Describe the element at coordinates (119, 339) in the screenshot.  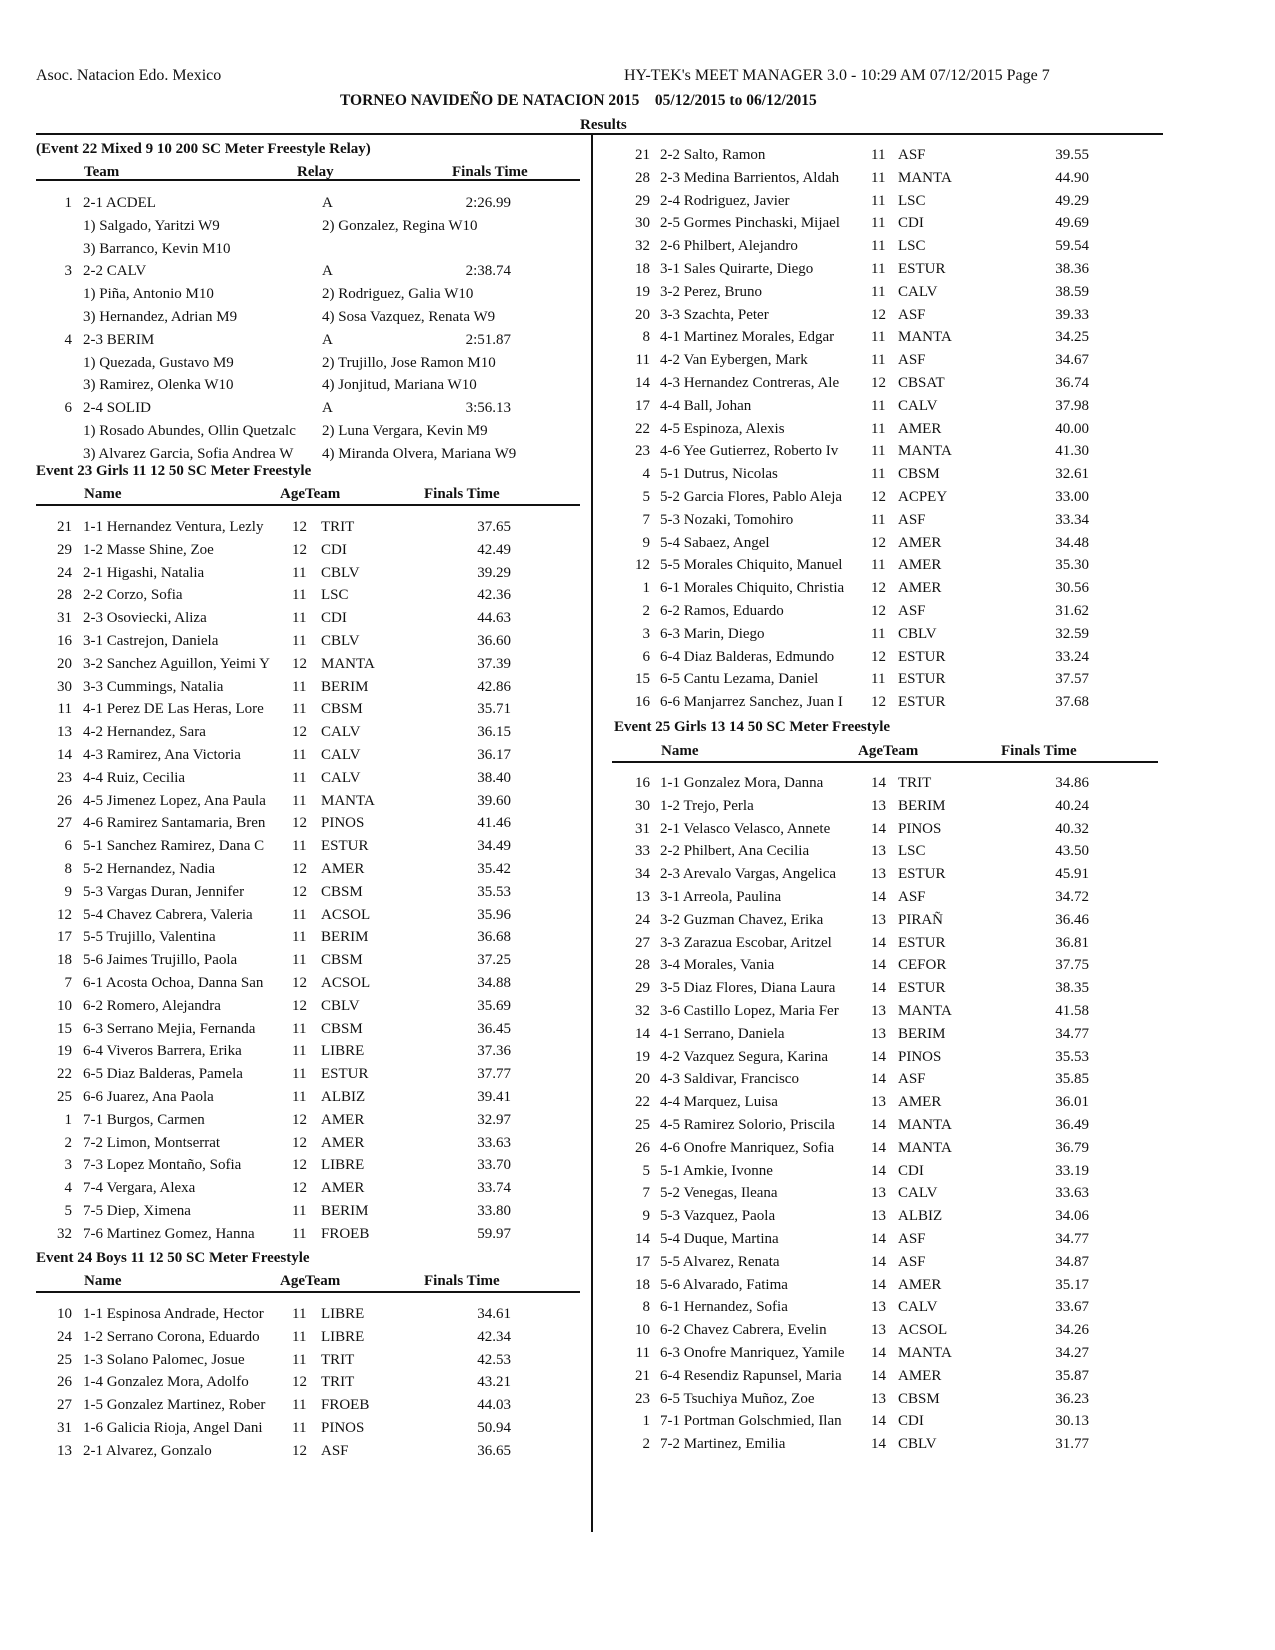
I see `relay-team: 2-3 BERIM` at that location.